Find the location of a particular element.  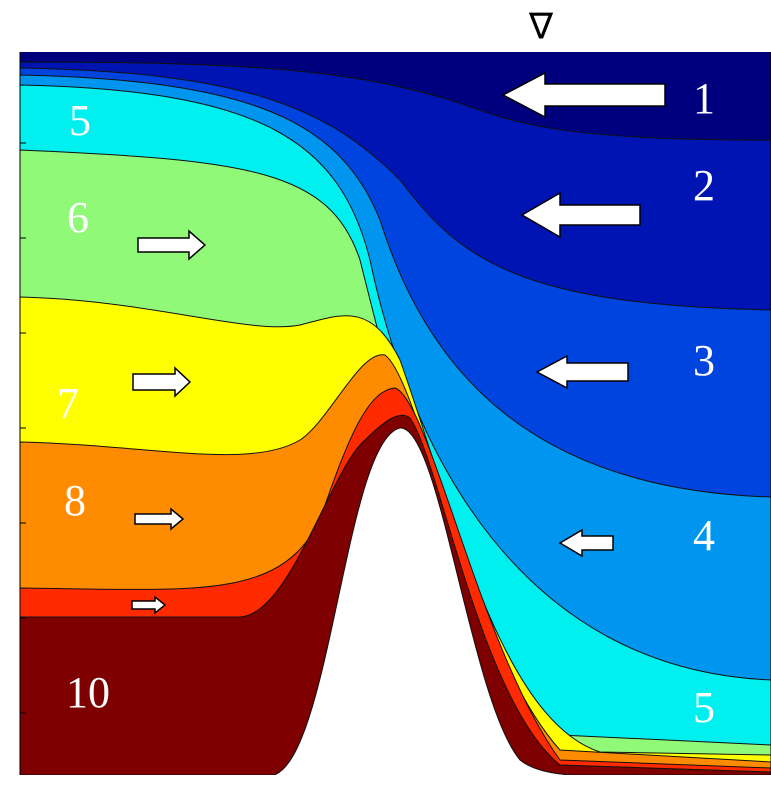

layer-label: 2 is located at coordinates (704, 185).